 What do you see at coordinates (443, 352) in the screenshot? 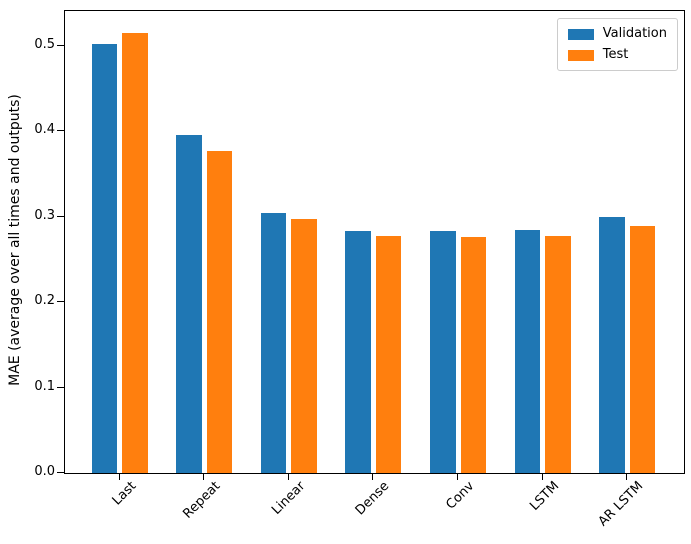
I see `bar-validation-conv` at bounding box center [443, 352].